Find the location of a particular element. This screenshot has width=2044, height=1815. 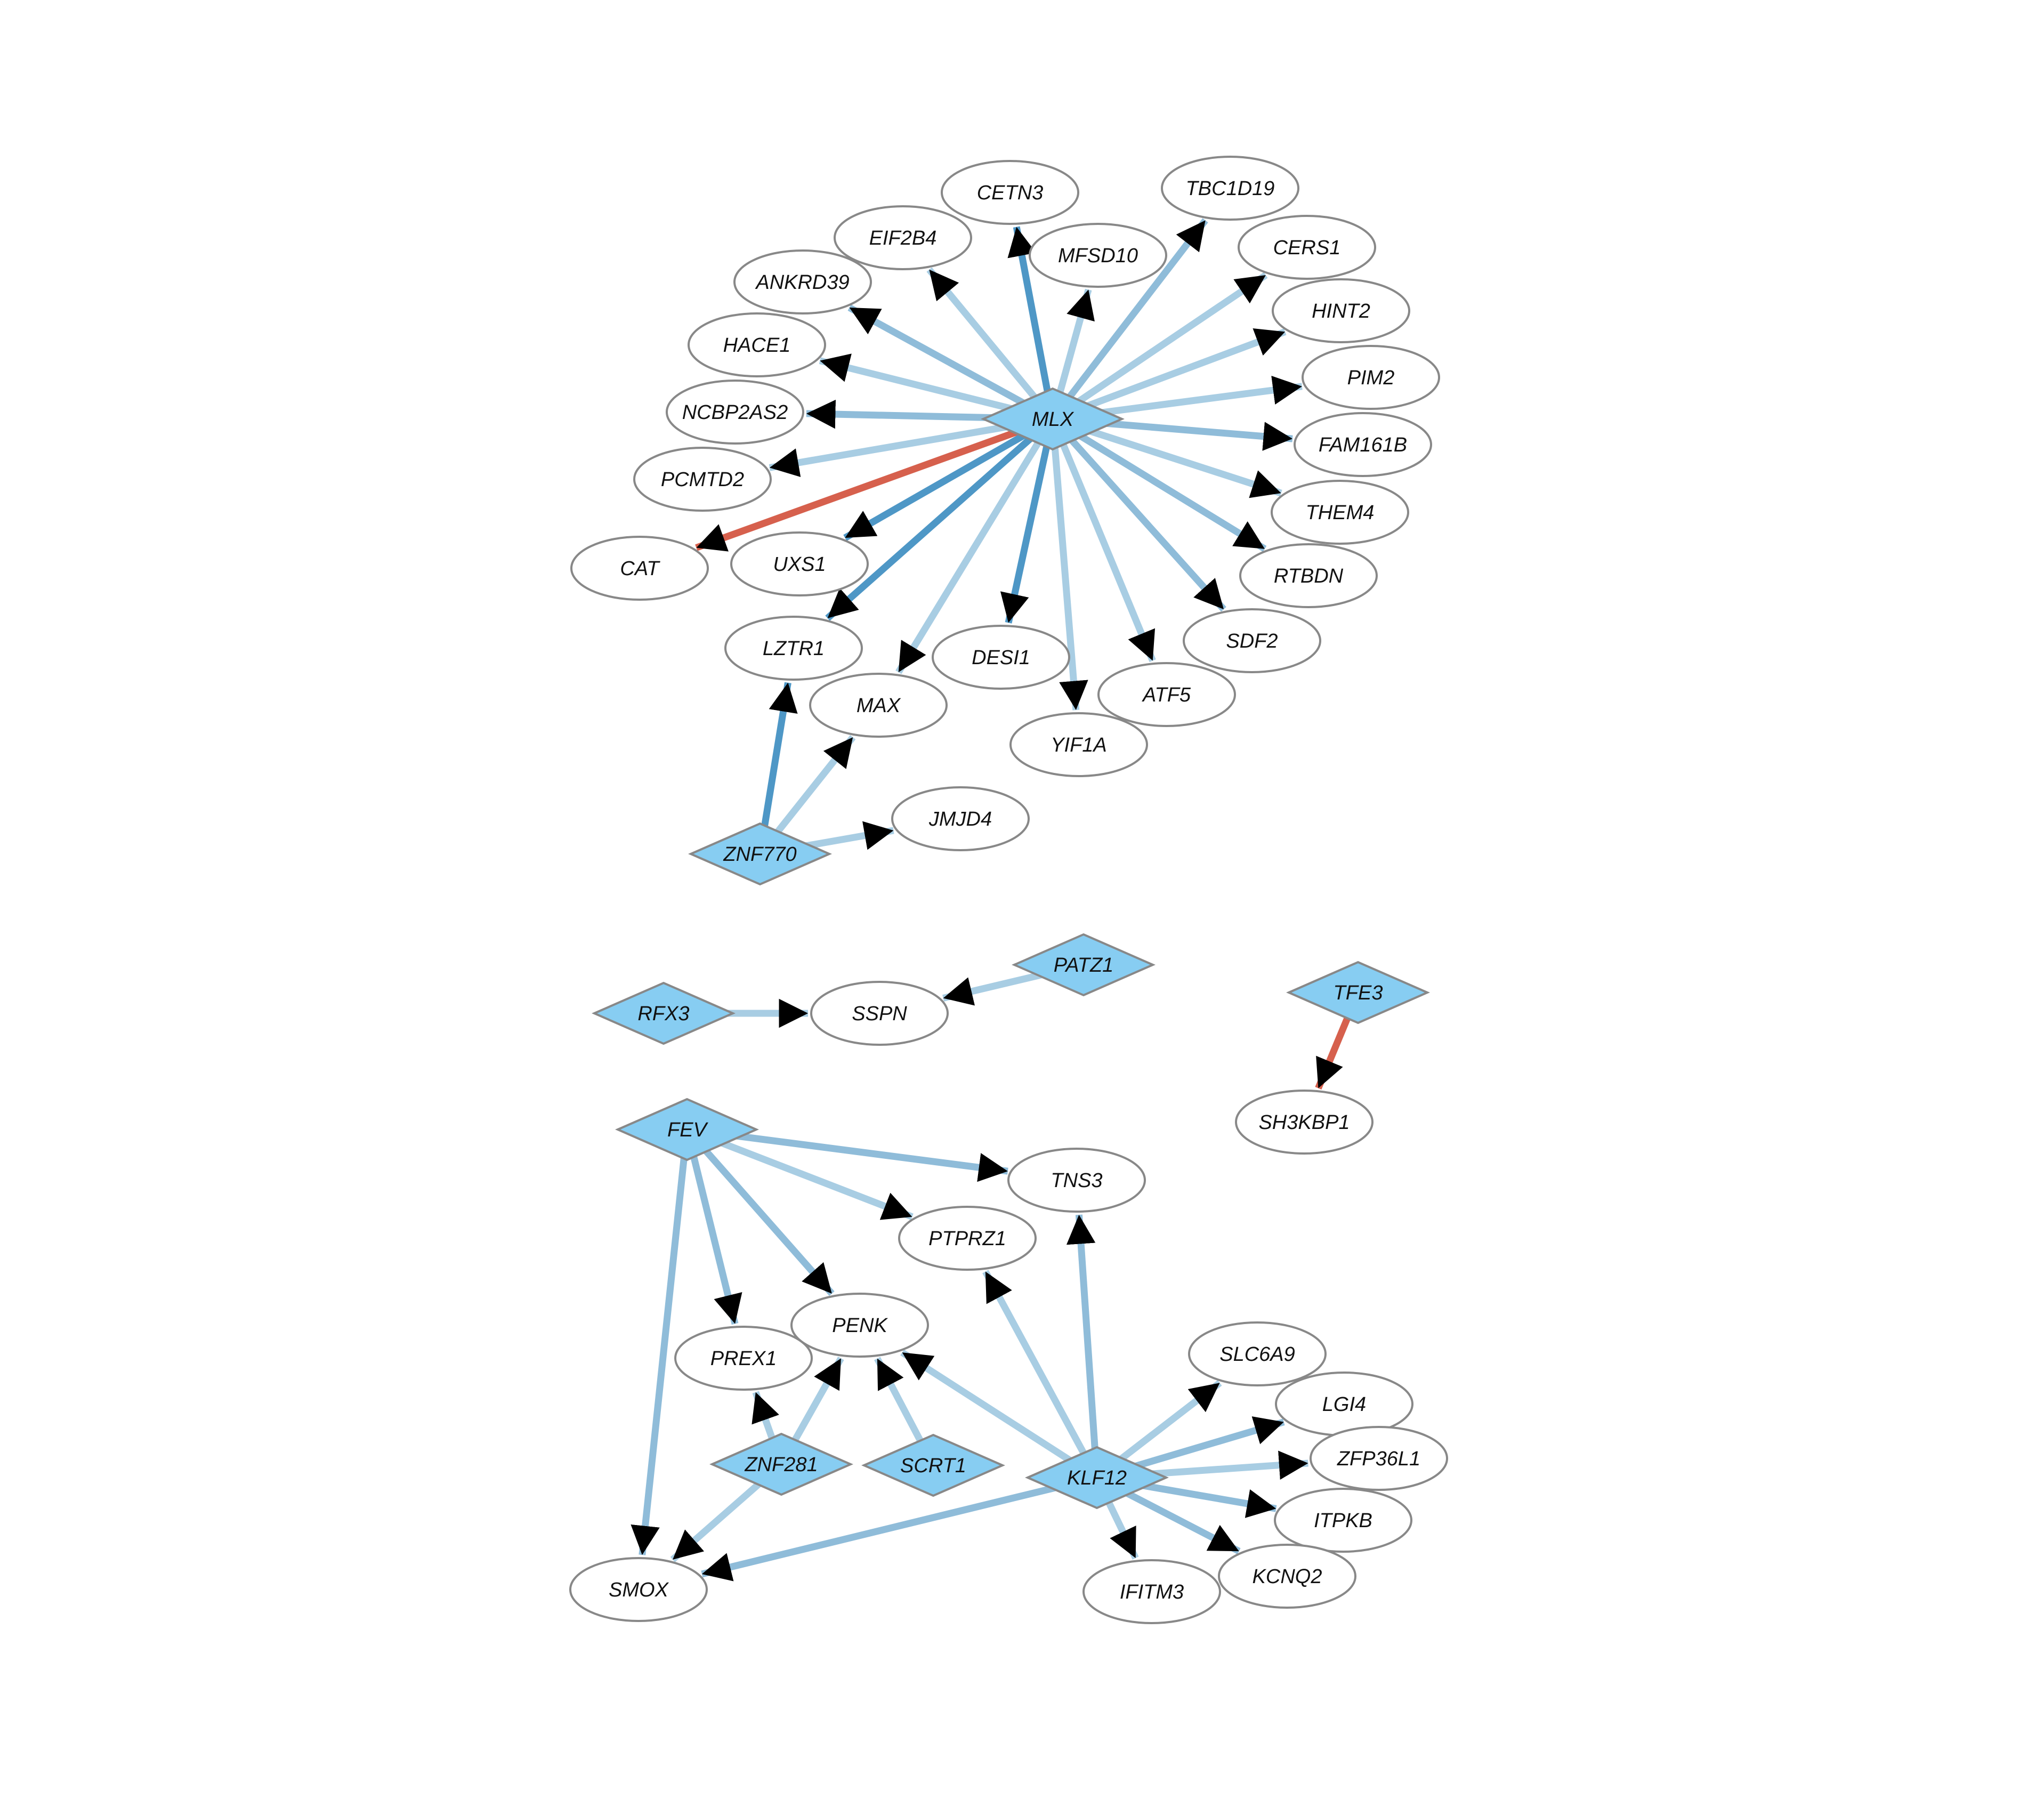

edge-mlx-to-tbc1d19 is located at coordinates (1133, 313).